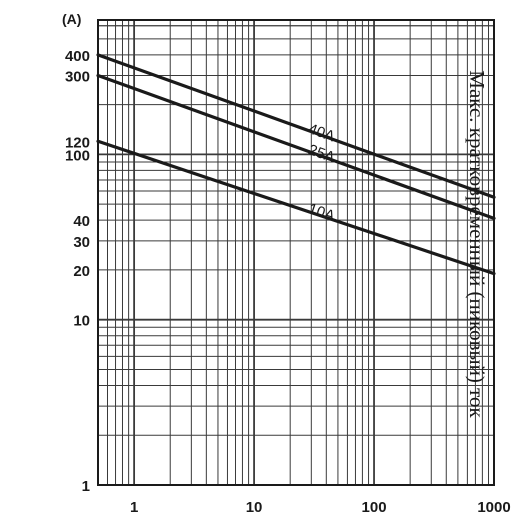 The height and width of the screenshot is (517, 522). I want to click on y-tick-label: 400, so click(77, 56).